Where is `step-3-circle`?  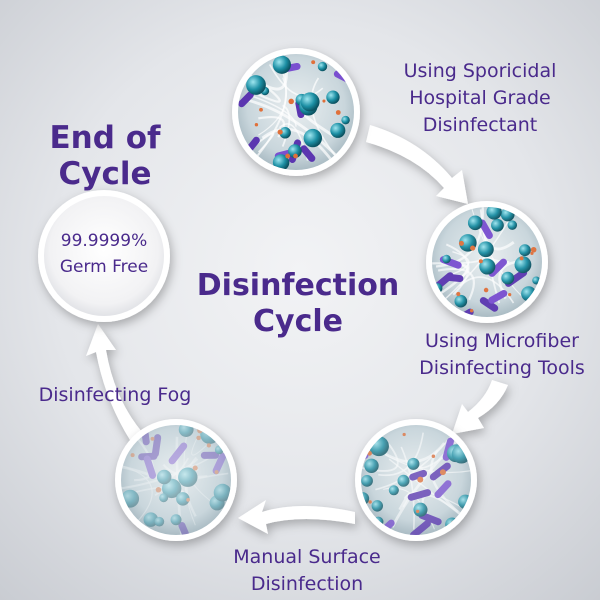 step-3-circle is located at coordinates (416, 480).